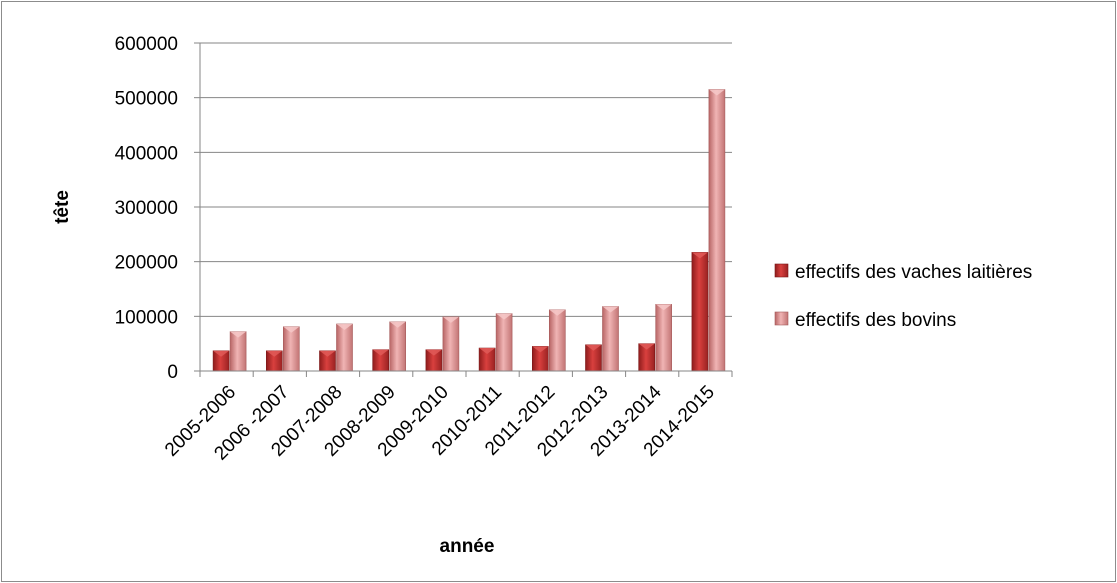 The image size is (1117, 583). What do you see at coordinates (610, 339) in the screenshot?
I see `bar-s1-2012-2013` at bounding box center [610, 339].